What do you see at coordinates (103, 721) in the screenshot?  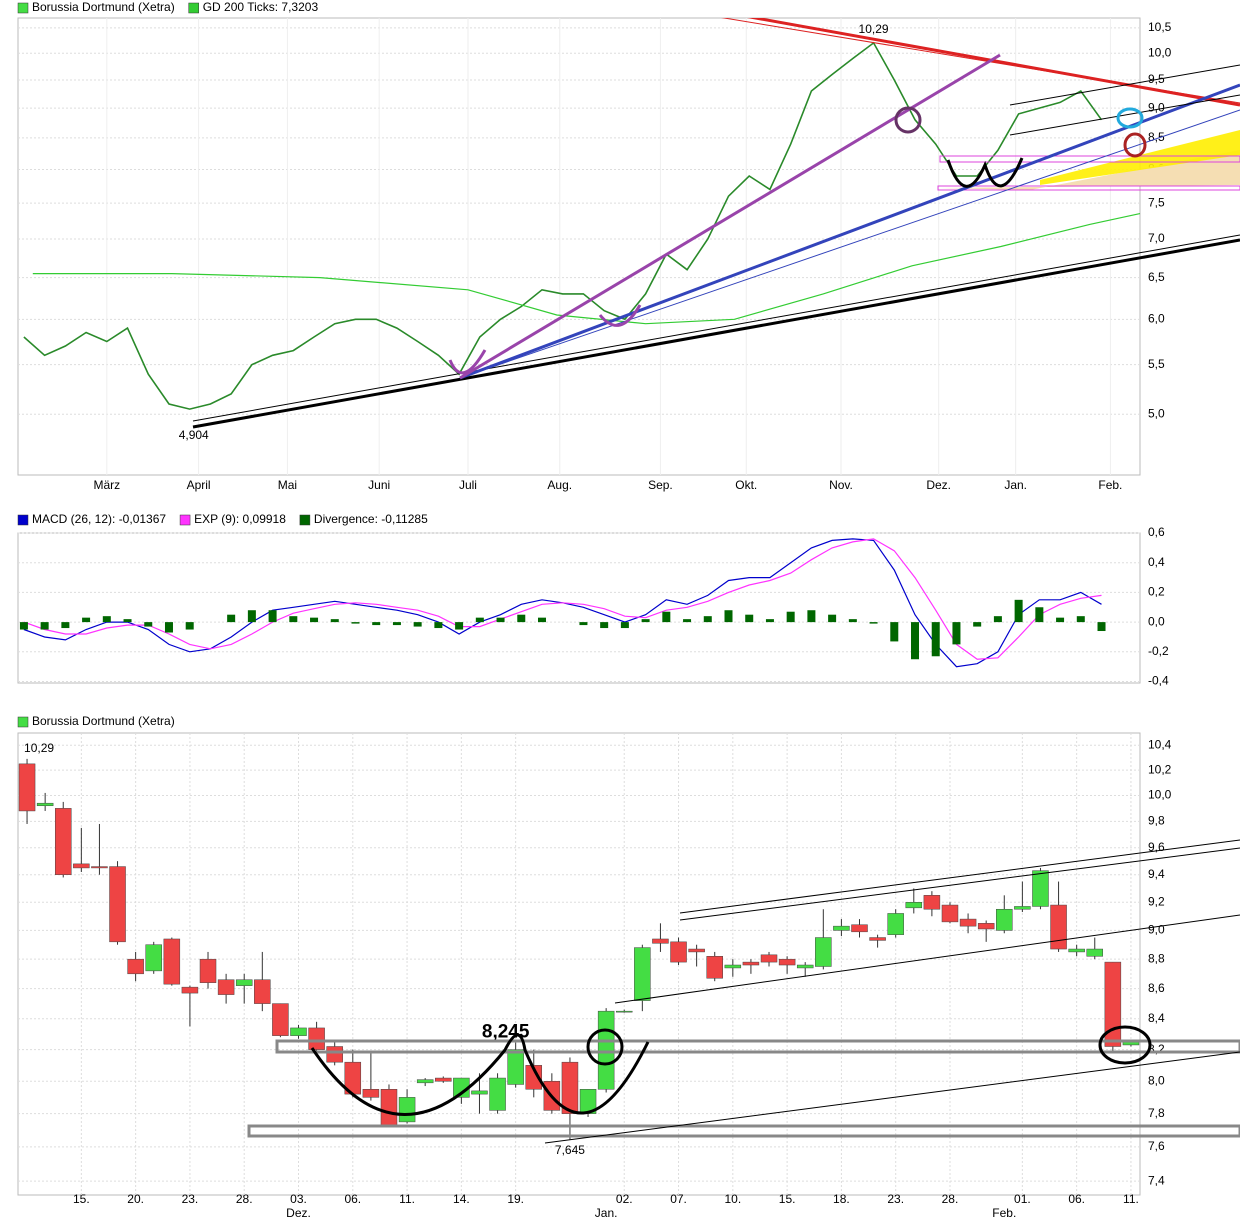 I see `legend-label: Borussia Dortmund (Xetra)` at bounding box center [103, 721].